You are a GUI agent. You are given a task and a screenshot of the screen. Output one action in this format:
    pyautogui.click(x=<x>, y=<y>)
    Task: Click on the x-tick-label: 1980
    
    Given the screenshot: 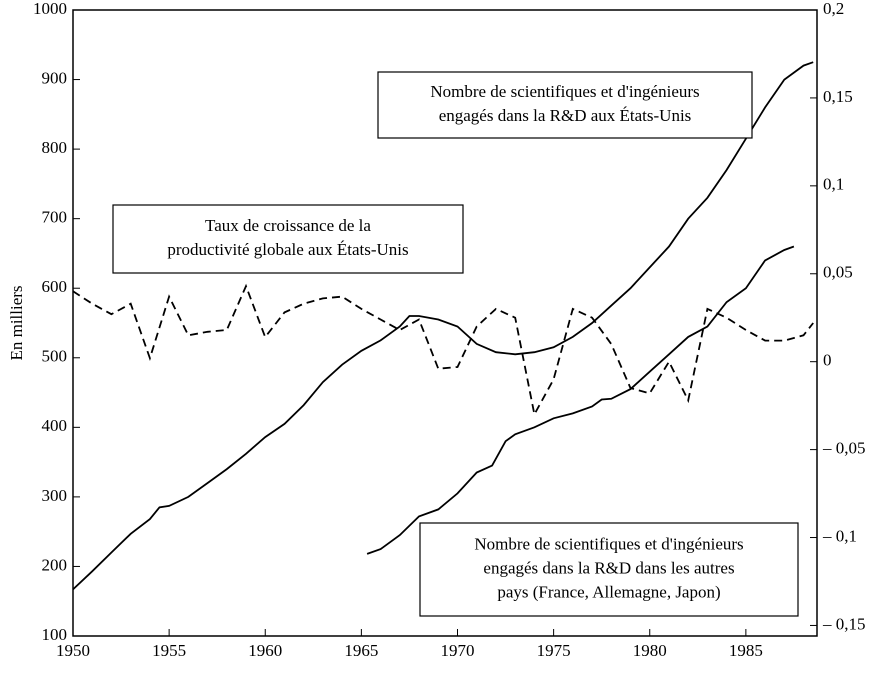 What is the action you would take?
    pyautogui.click(x=650, y=650)
    